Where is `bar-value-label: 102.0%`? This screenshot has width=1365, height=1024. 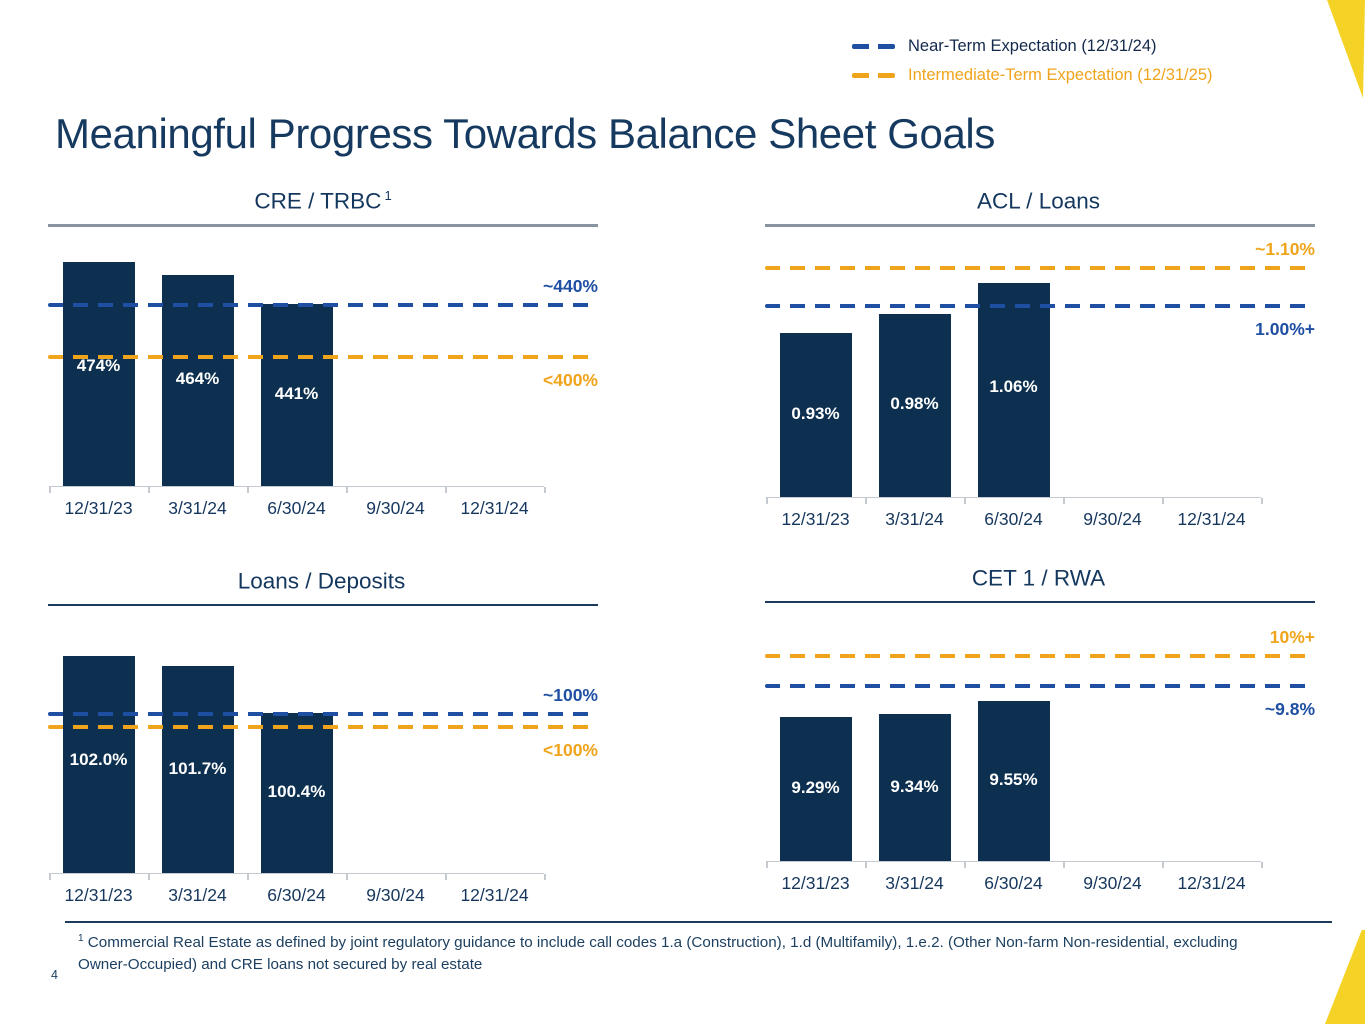
bar-value-label: 102.0% is located at coordinates (98, 759).